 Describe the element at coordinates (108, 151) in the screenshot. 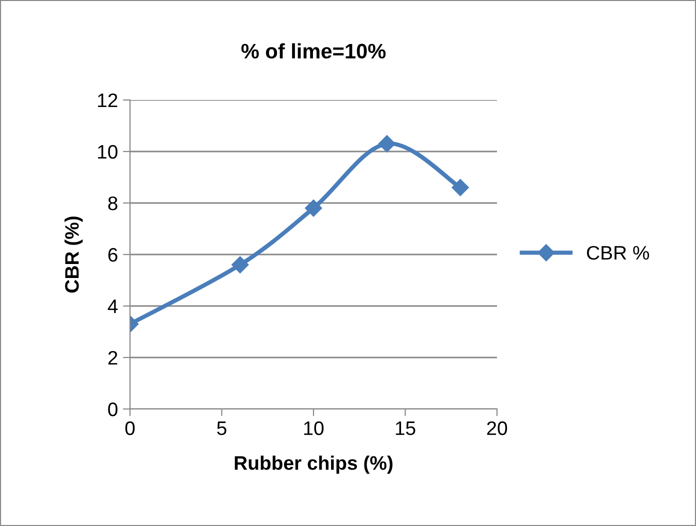

I see `y-tick-label: 10` at that location.